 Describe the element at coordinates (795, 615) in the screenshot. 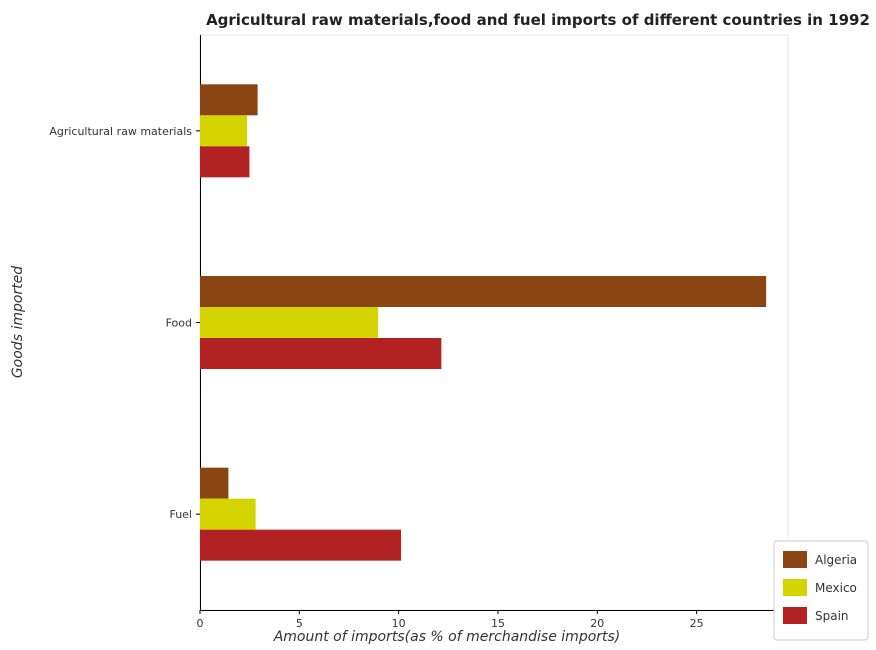

I see `legend-swatch-spain` at that location.